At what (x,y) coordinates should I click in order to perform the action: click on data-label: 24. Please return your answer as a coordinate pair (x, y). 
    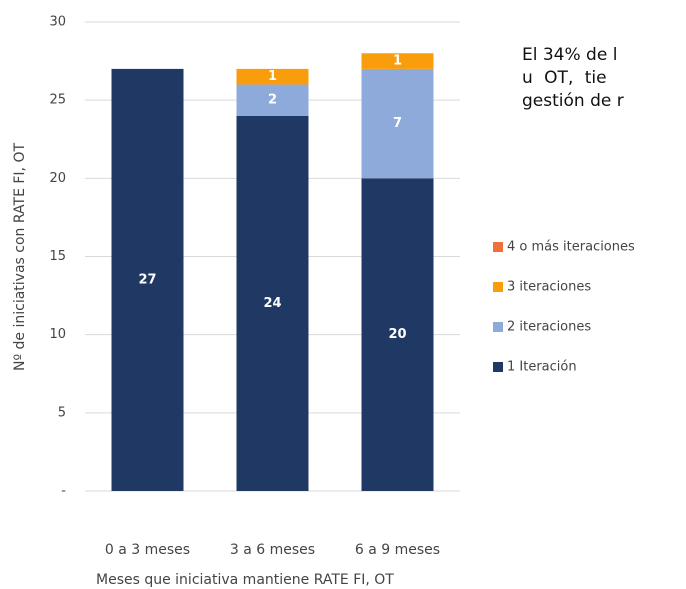
    Looking at the image, I should click on (272, 303).